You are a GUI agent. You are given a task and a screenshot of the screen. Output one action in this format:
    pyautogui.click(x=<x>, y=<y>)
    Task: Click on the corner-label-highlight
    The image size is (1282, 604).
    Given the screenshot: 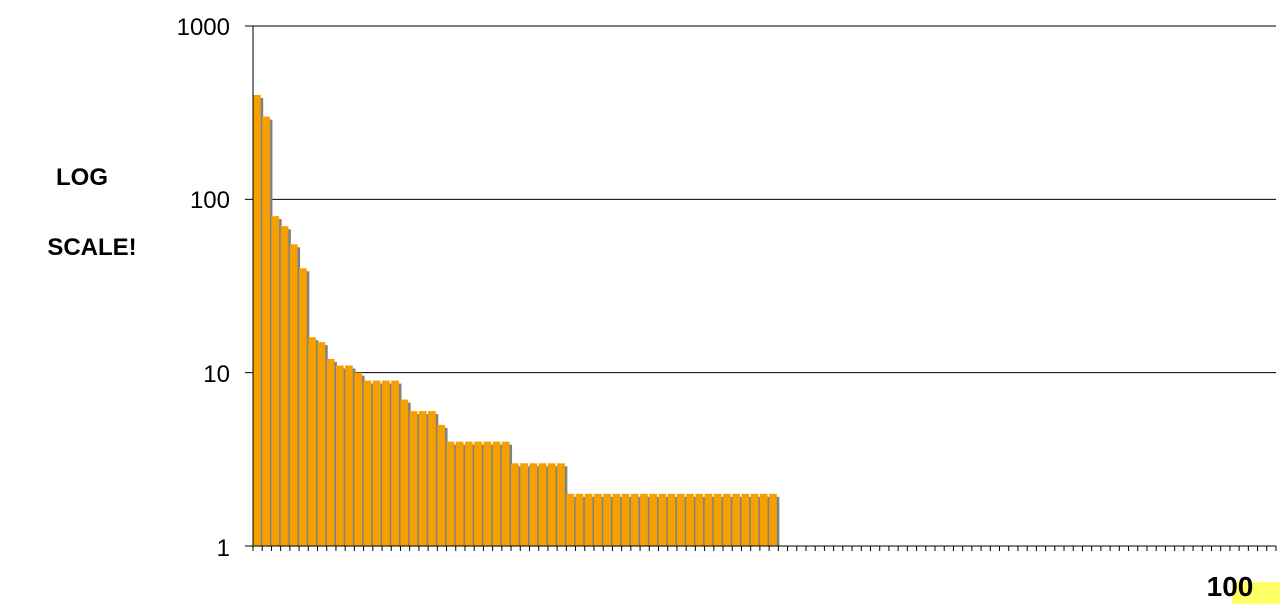 What is the action you would take?
    pyautogui.click(x=1256, y=593)
    